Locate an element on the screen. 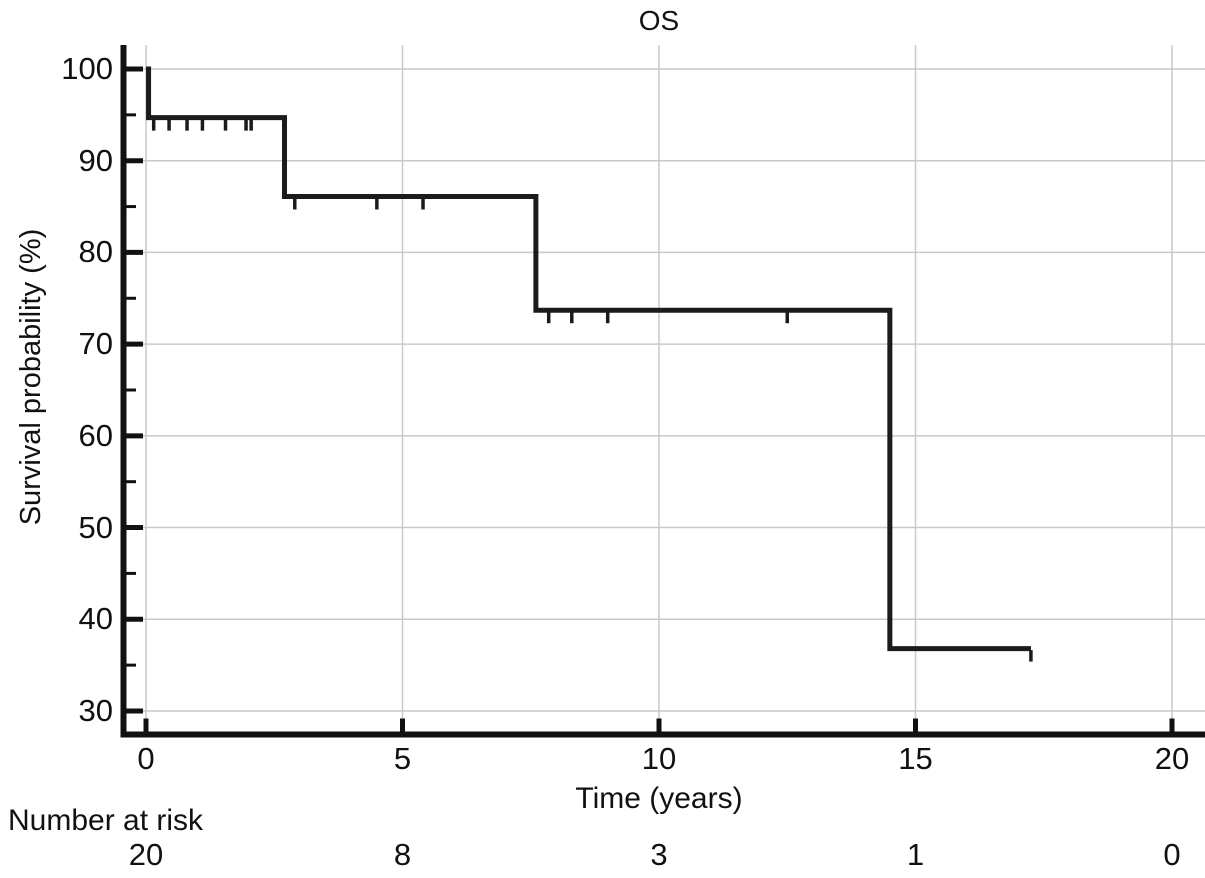 Image resolution: width=1205 pixels, height=878 pixels. y-tick-label-60: 60 is located at coordinates (95, 435).